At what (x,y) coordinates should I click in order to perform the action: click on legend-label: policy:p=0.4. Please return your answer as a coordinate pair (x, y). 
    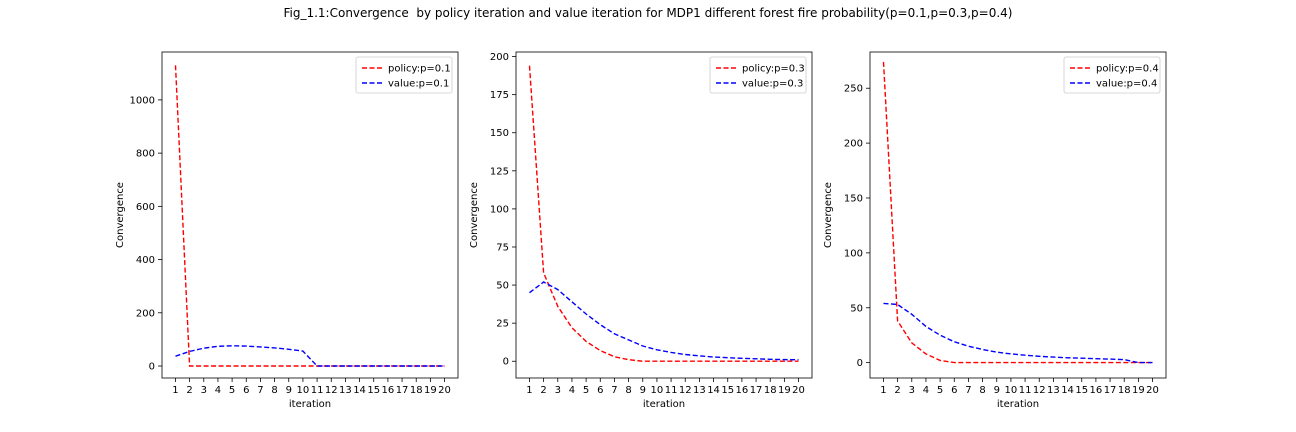
    Looking at the image, I should click on (1127, 69).